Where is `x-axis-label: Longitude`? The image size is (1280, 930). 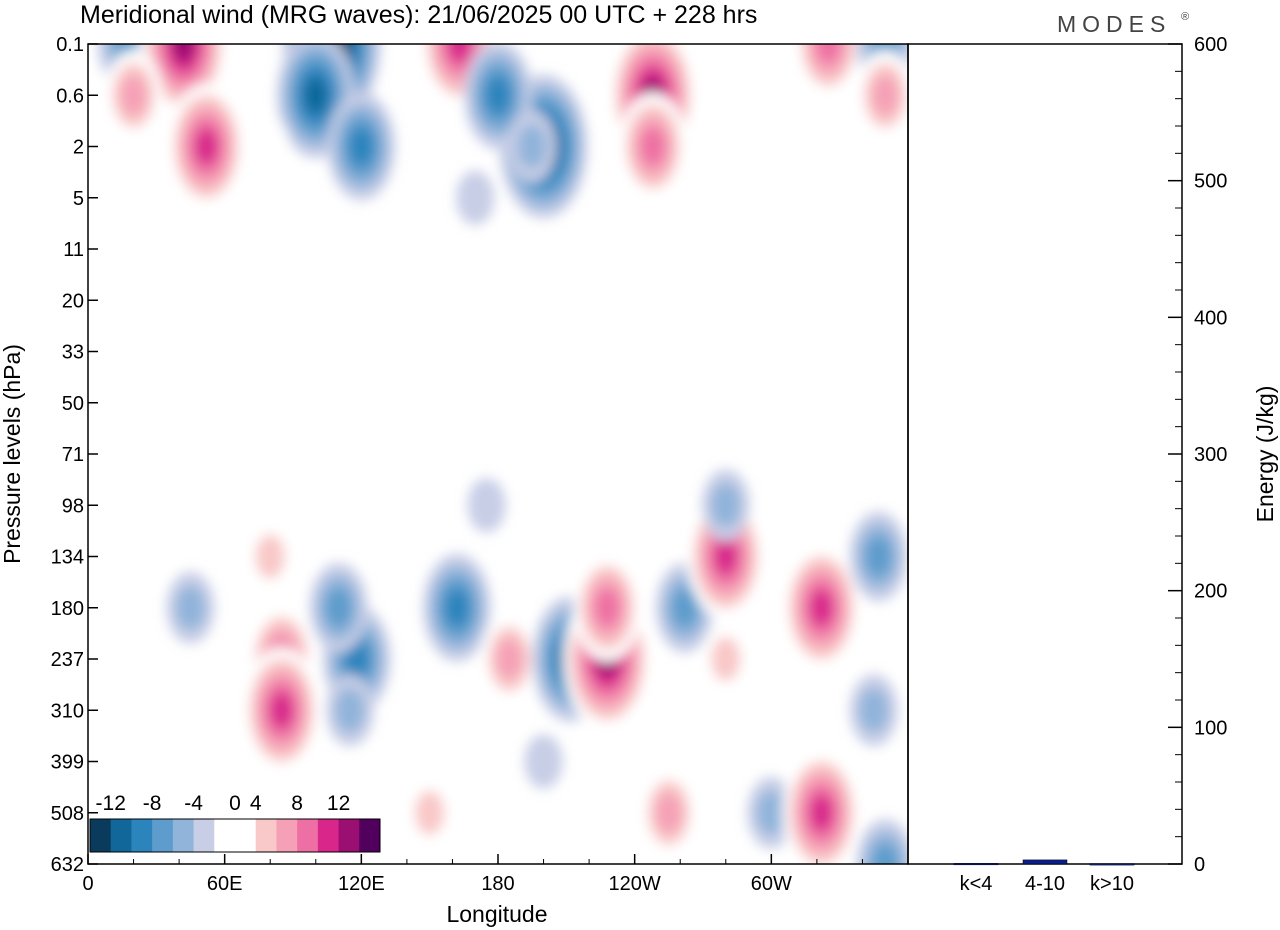 x-axis-label: Longitude is located at coordinates (496, 914).